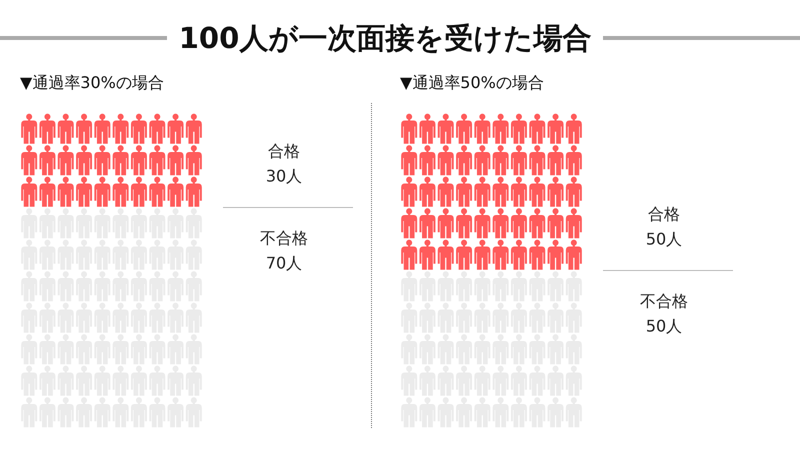  Describe the element at coordinates (284, 176) in the screenshot. I see `data-label: 30人` at that location.